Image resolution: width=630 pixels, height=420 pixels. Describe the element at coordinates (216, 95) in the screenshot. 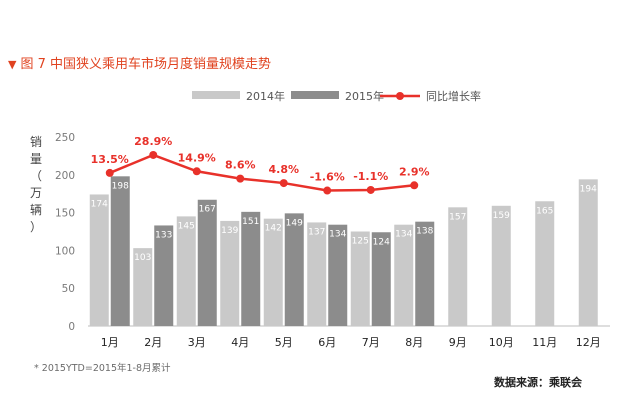

I see `legend-2014-swatch` at that location.